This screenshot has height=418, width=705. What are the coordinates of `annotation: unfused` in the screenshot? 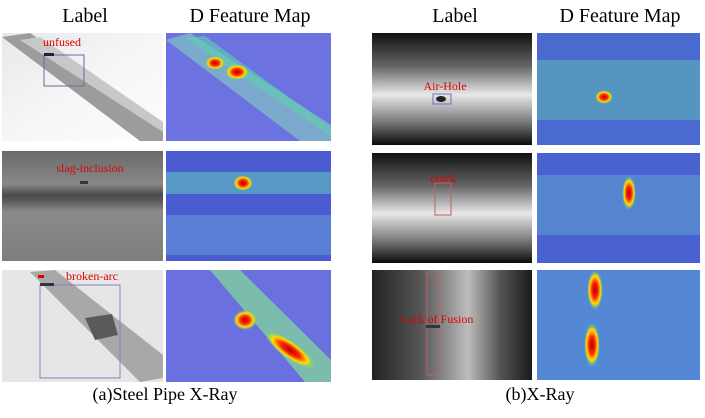 It's located at (62, 42).